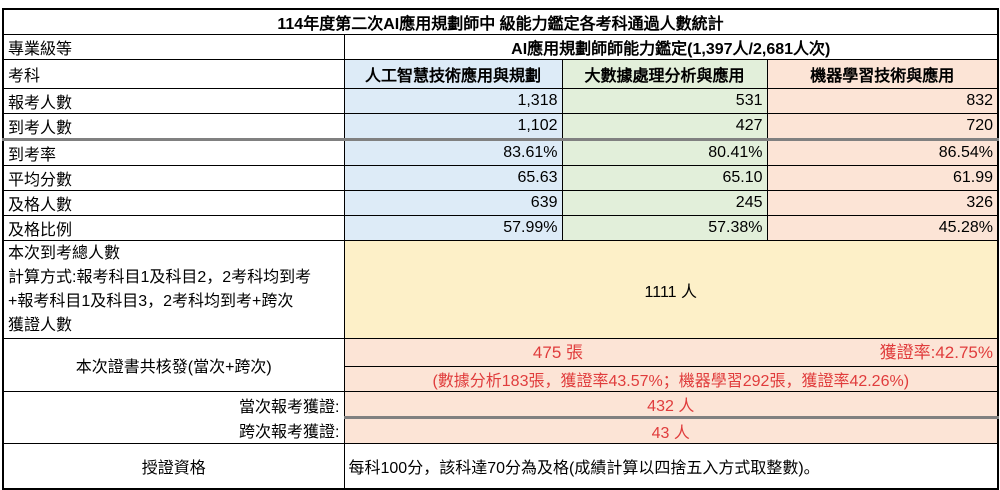 The width and height of the screenshot is (1000, 490). I want to click on metric-value: 80.41%, so click(664, 152).